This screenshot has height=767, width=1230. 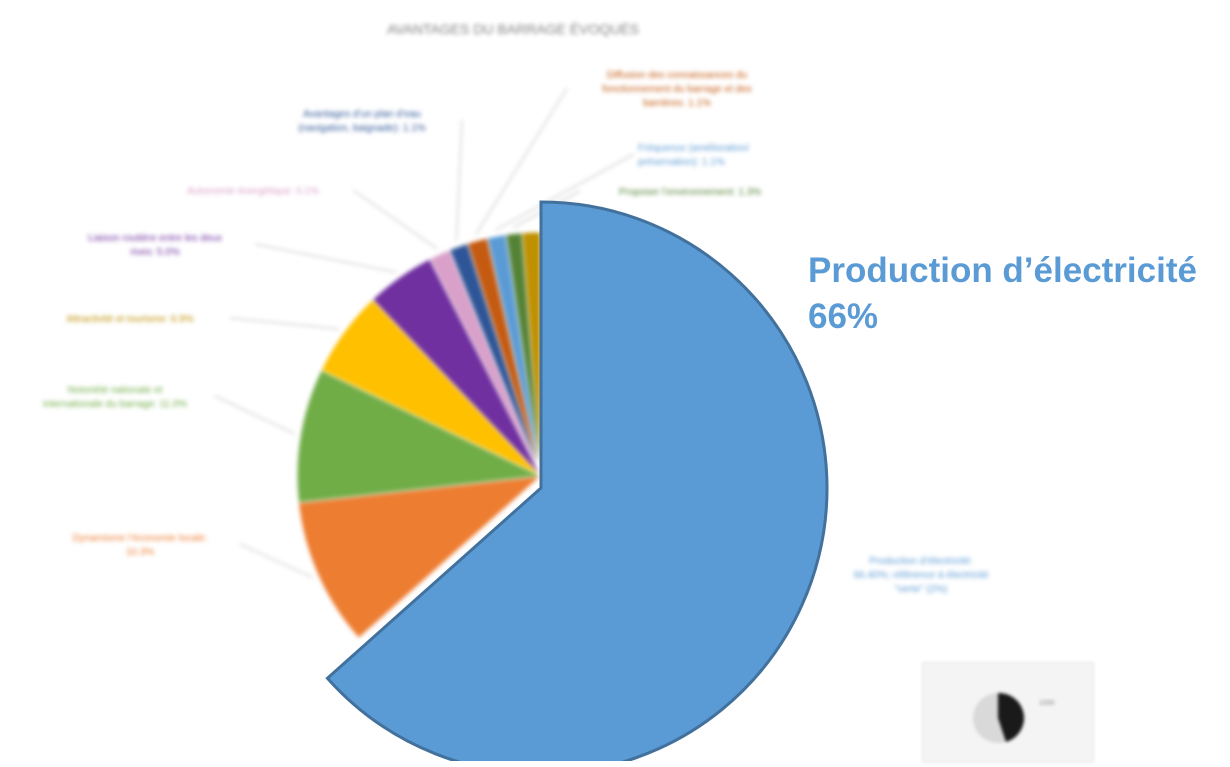 I want to click on slice-label-1: Dynamisme l’économie locale: 10.3%, so click(x=139, y=545).